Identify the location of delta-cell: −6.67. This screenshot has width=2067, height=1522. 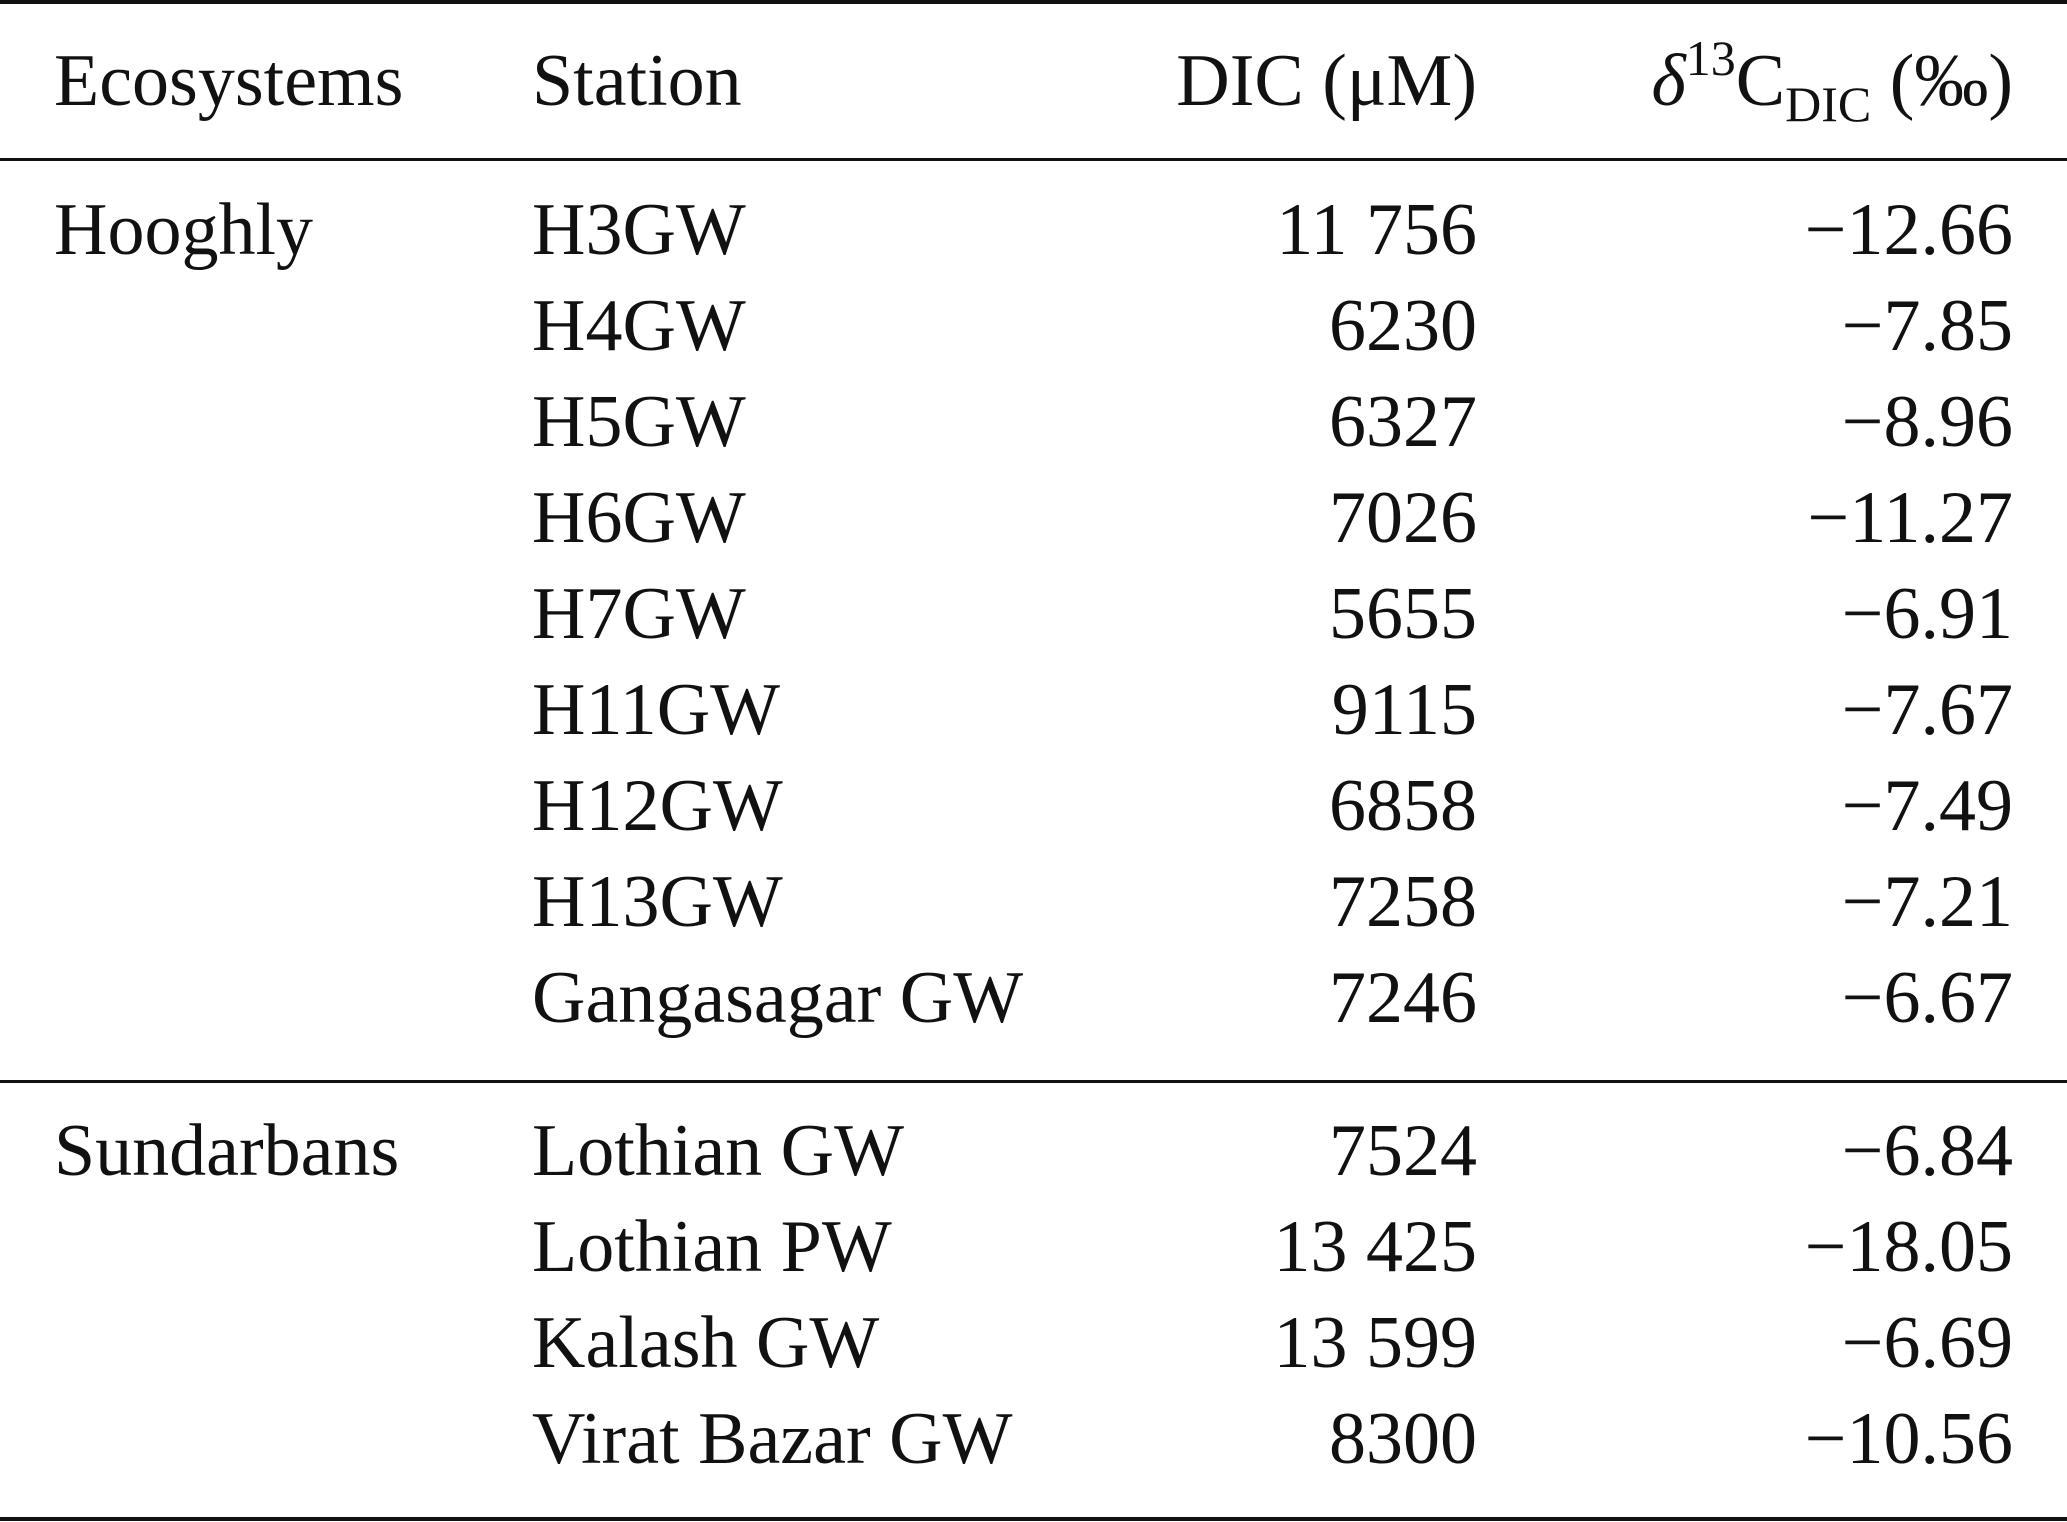
(1927, 998).